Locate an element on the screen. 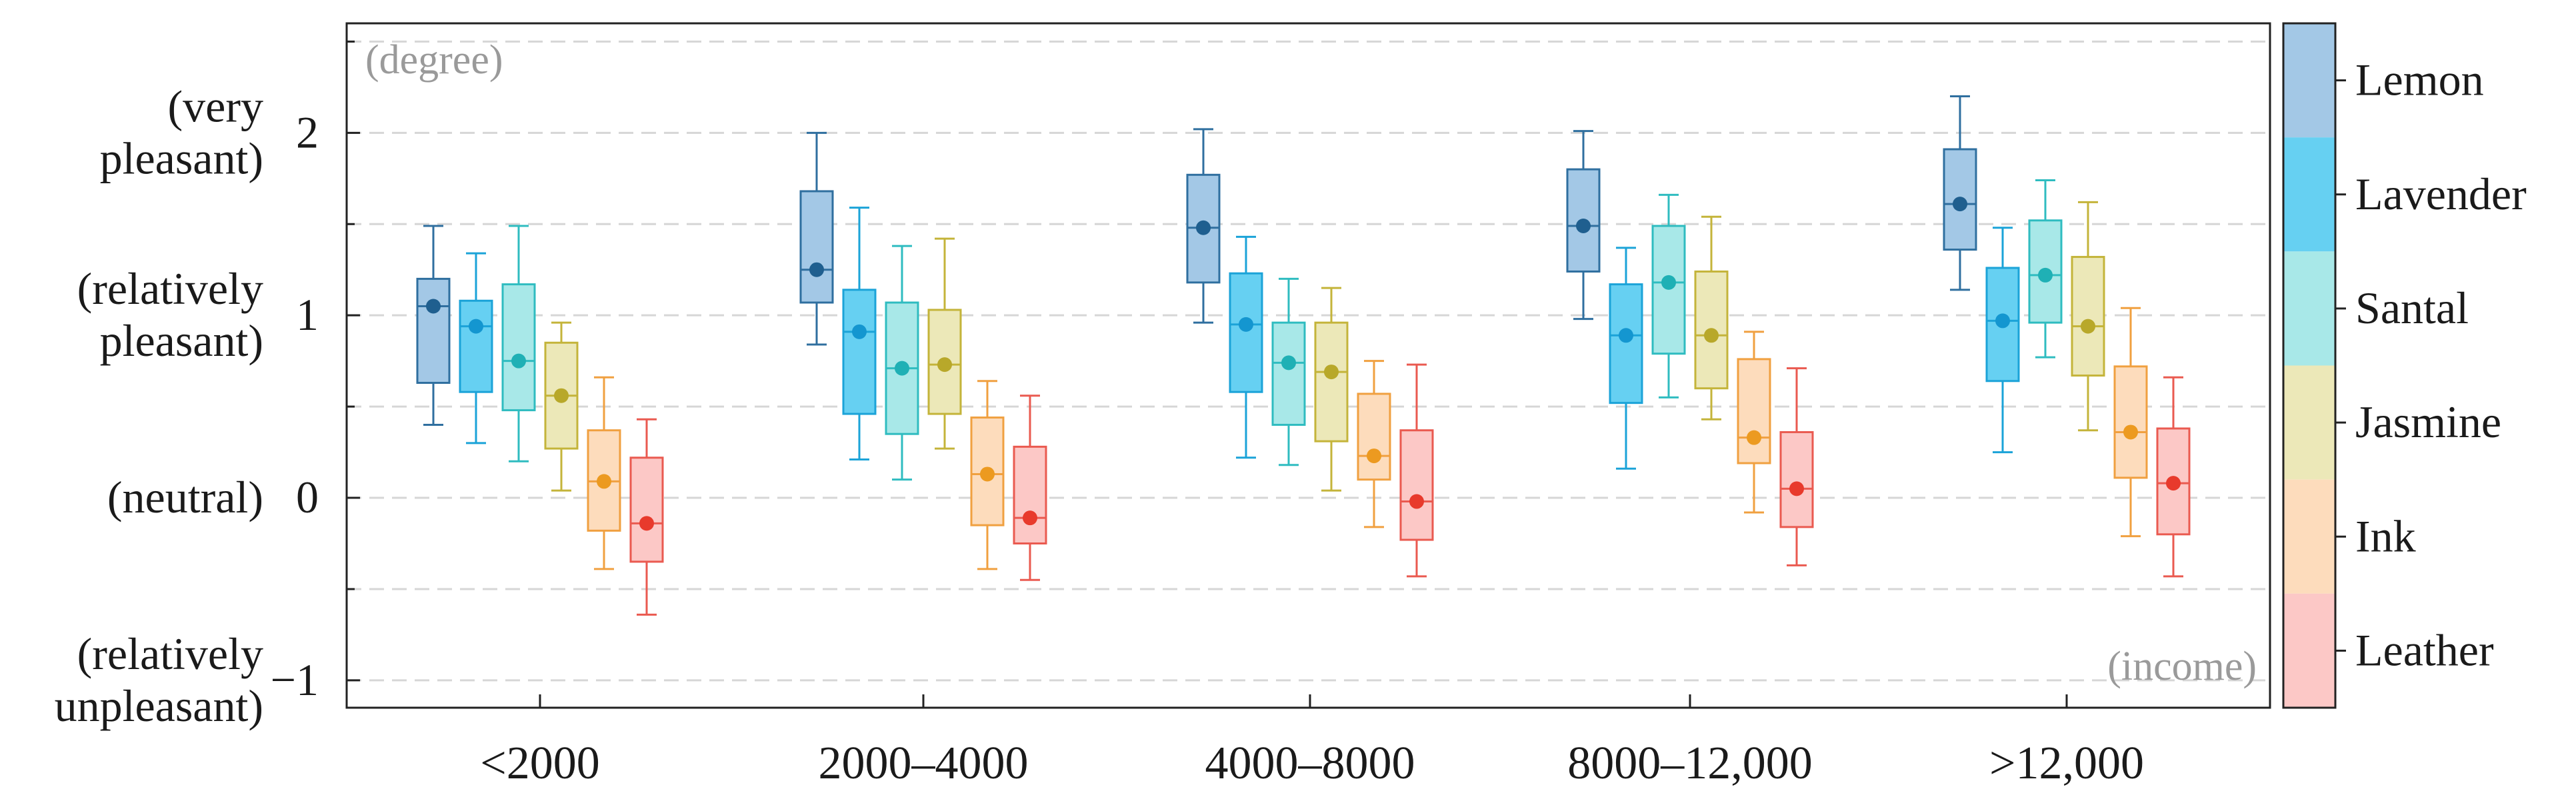 The width and height of the screenshot is (2576, 809). legend-label: Santal is located at coordinates (2412, 308).